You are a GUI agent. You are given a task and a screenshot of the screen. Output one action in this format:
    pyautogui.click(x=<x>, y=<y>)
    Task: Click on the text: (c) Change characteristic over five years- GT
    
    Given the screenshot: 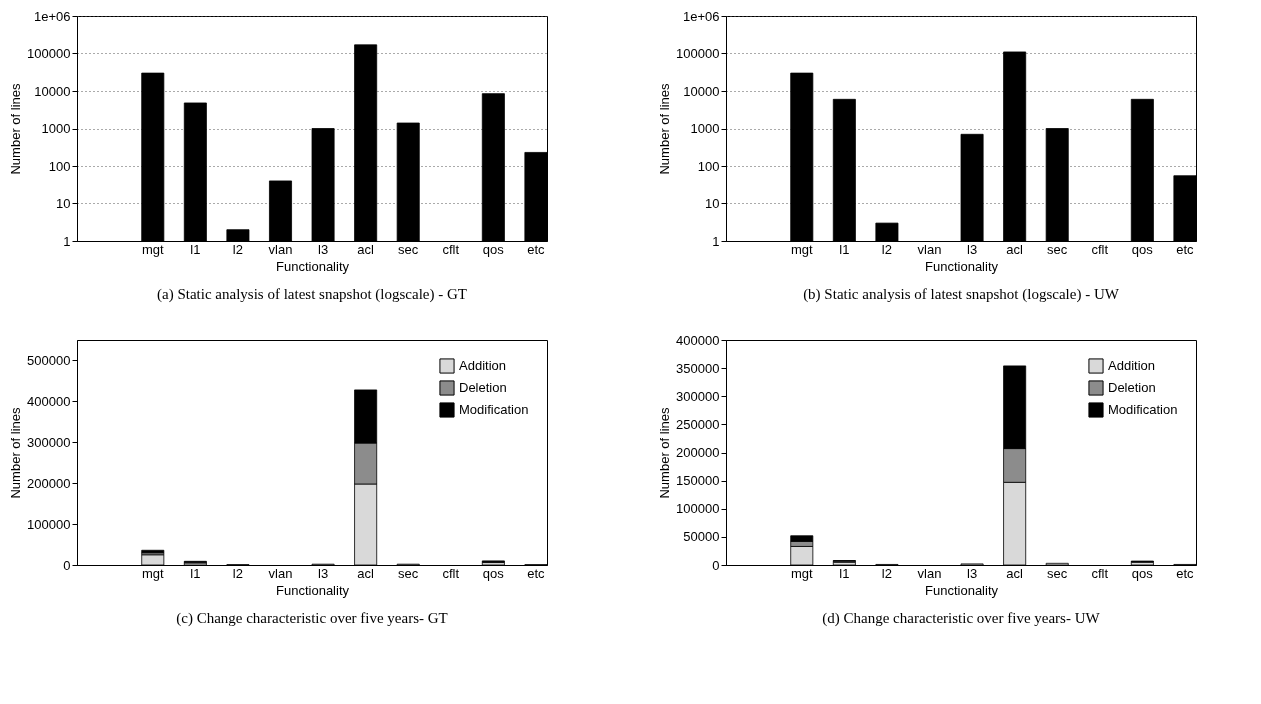 What is the action you would take?
    pyautogui.click(x=312, y=618)
    